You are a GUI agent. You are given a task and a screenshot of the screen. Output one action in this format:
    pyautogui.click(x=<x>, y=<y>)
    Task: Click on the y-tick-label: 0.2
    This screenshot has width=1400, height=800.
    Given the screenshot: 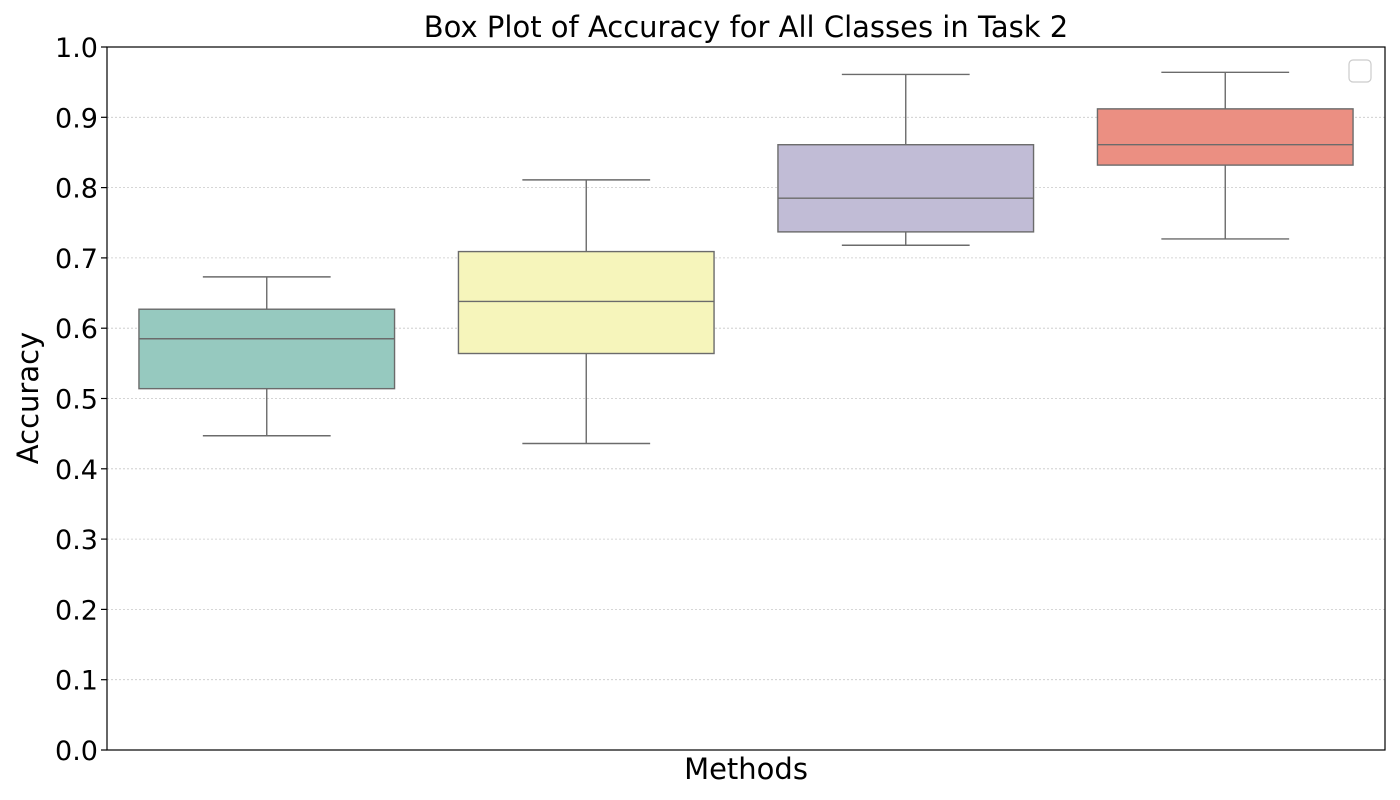 What is the action you would take?
    pyautogui.click(x=76, y=610)
    